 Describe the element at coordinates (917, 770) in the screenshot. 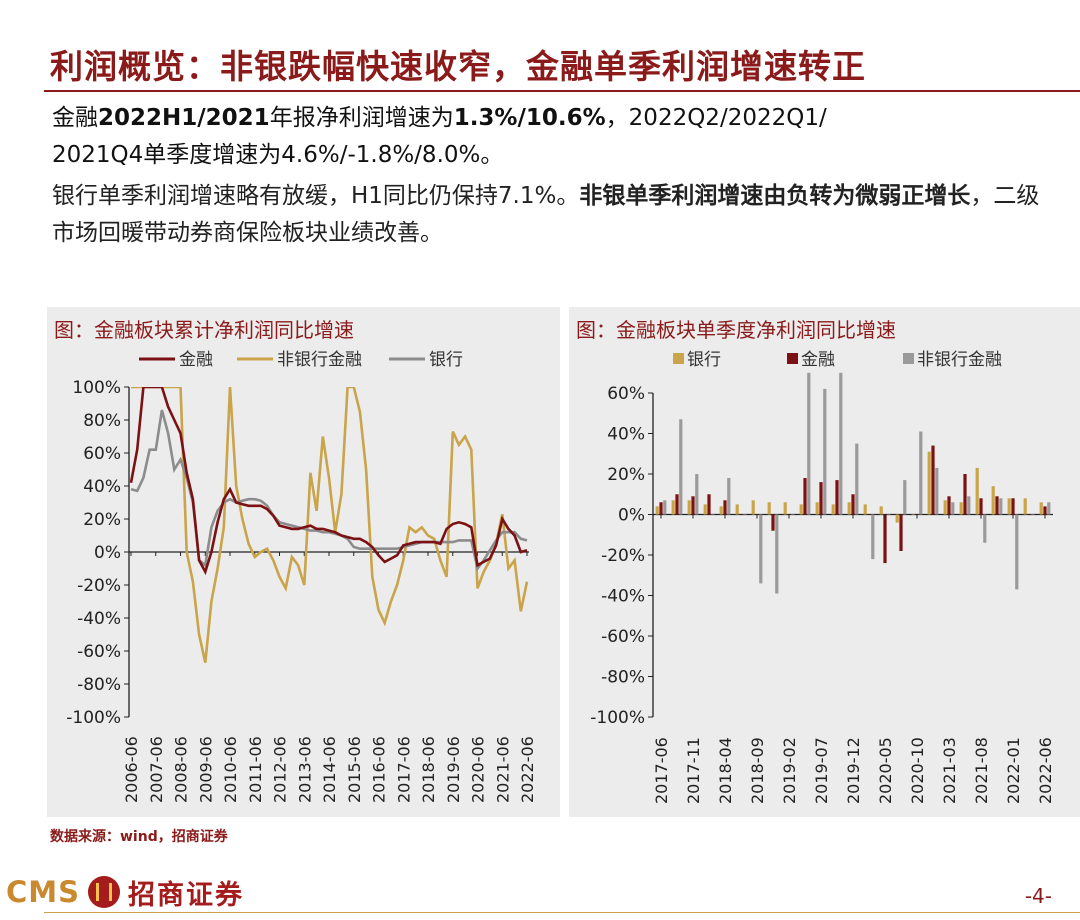

I see `x-tick-label: 2020-10` at that location.